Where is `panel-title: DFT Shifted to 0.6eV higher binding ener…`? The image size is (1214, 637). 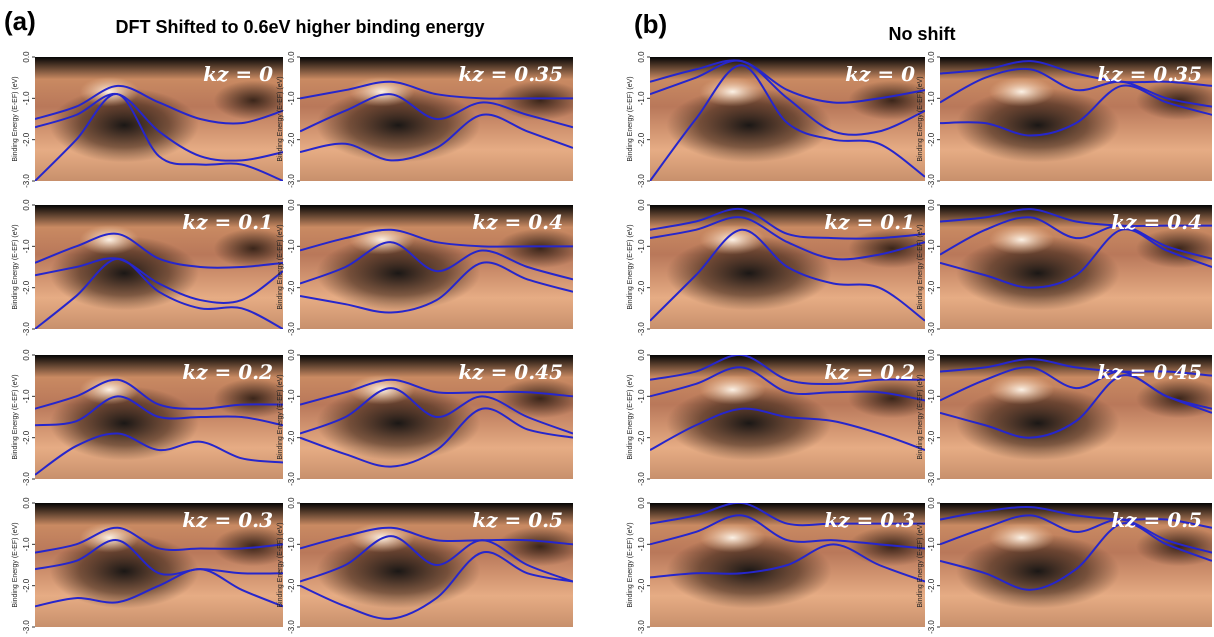 panel-title: DFT Shifted to 0.6eV higher binding ener… is located at coordinates (299, 27).